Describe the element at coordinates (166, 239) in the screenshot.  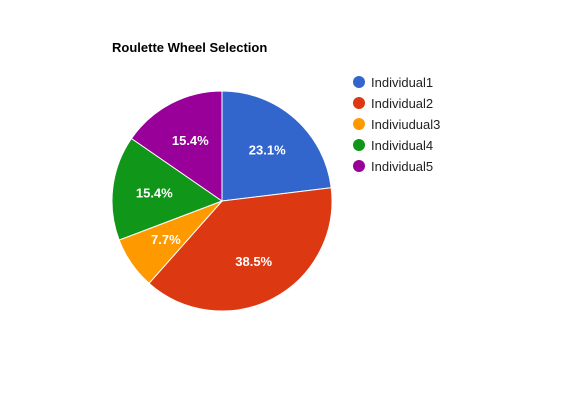
I see `slice-value-label: 7.7%` at that location.